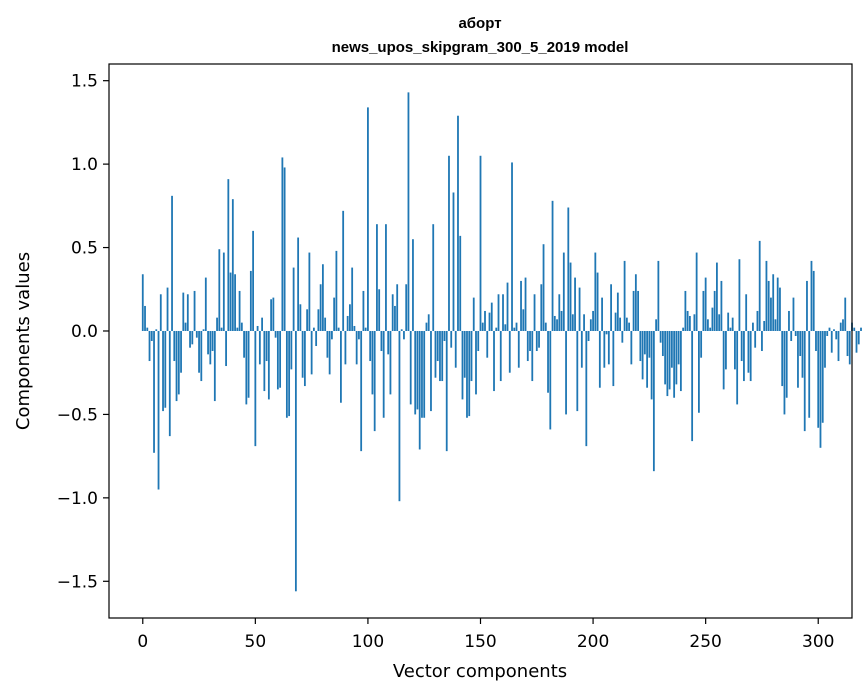 The image size is (867, 696). What do you see at coordinates (593, 642) in the screenshot?
I see `x-tick-label: 200` at bounding box center [593, 642].